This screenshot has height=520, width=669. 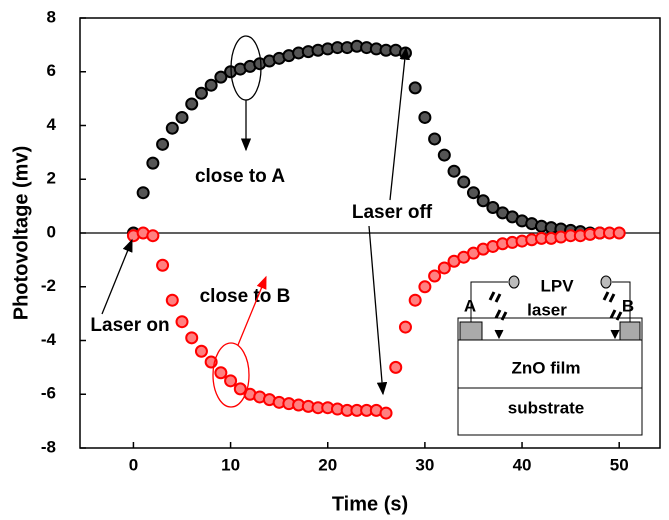 What do you see at coordinates (546, 407) in the screenshot?
I see `inset-label: substrate` at bounding box center [546, 407].